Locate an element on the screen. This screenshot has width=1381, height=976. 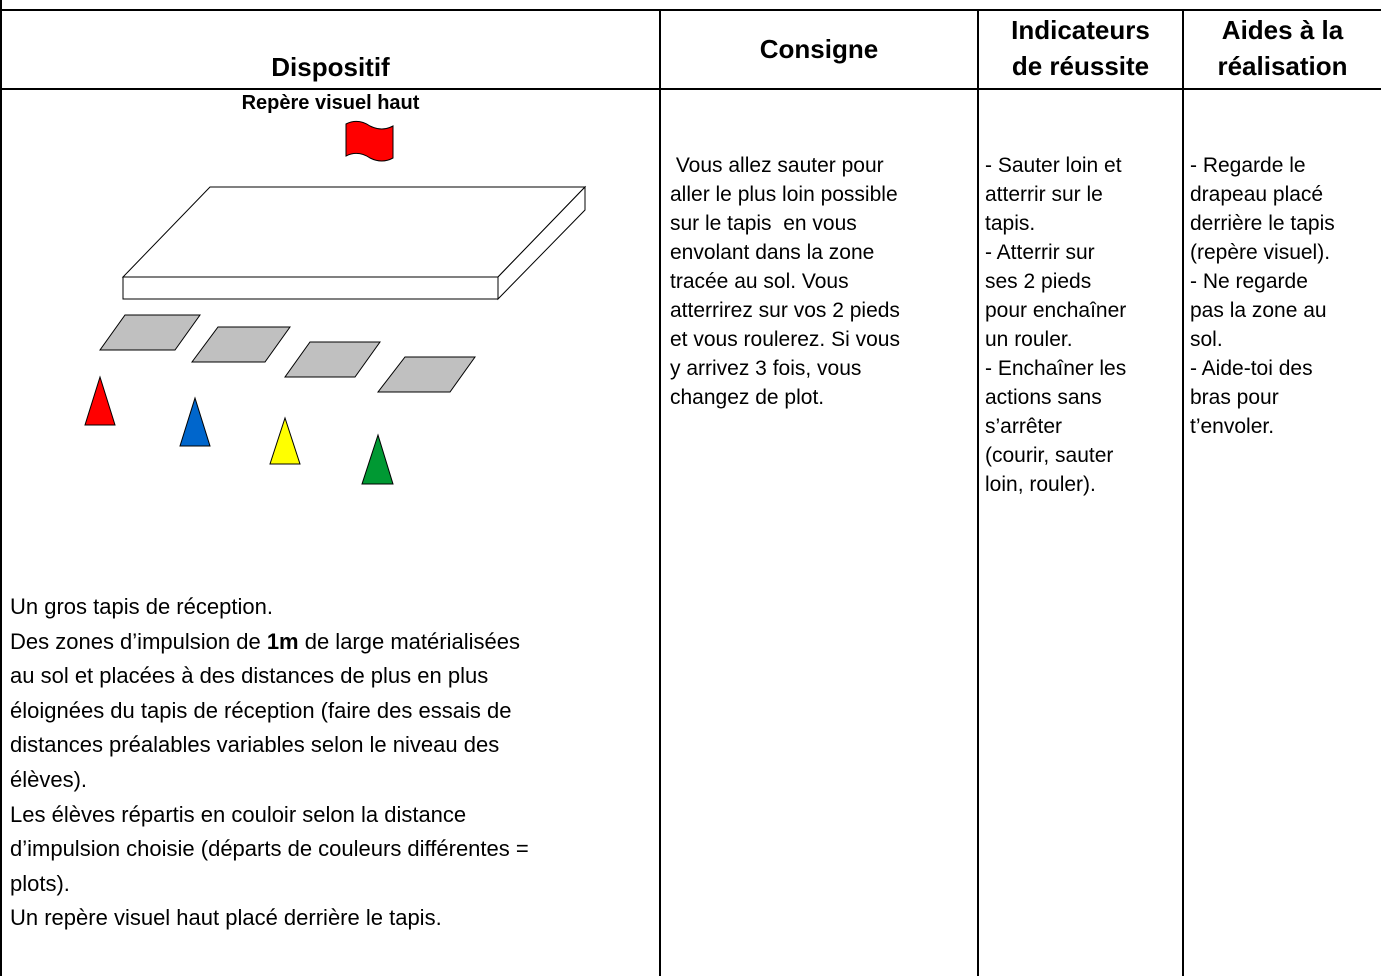
text-line: bras pour is located at coordinates (1234, 397).